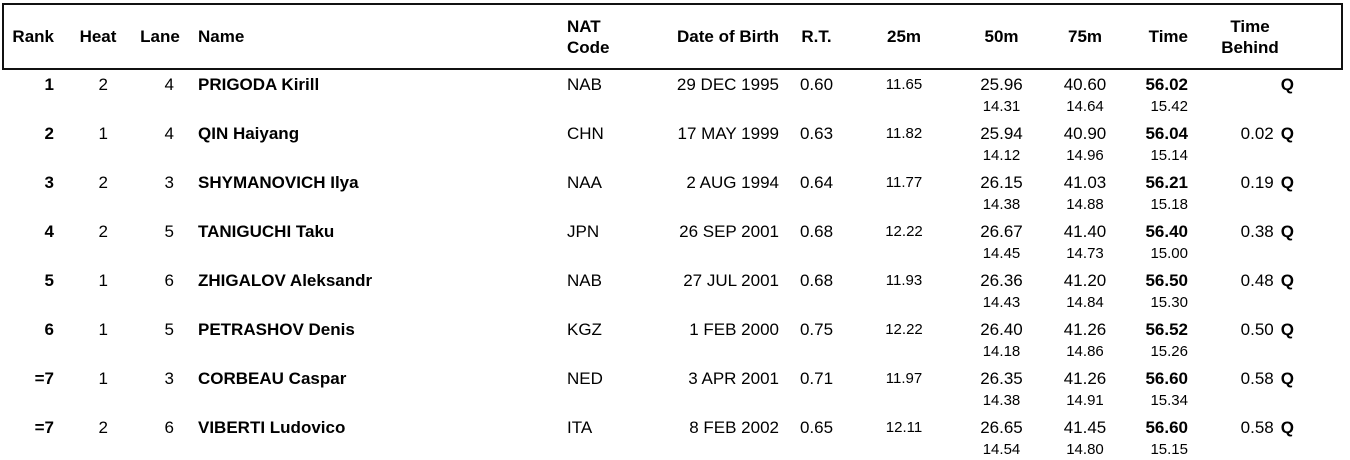 Image resolution: width=1350 pixels, height=460 pixels. Describe the element at coordinates (727, 84) in the screenshot. I see `birth-date-cell: 29 DEC 1995` at that location.